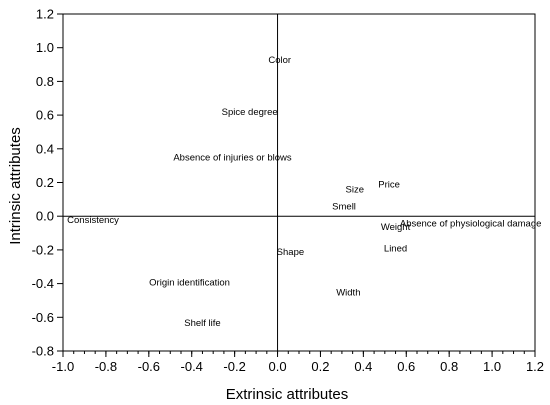 The height and width of the screenshot is (405, 550). Describe the element at coordinates (192, 366) in the screenshot. I see `x-tick-label: -0.4` at that location.